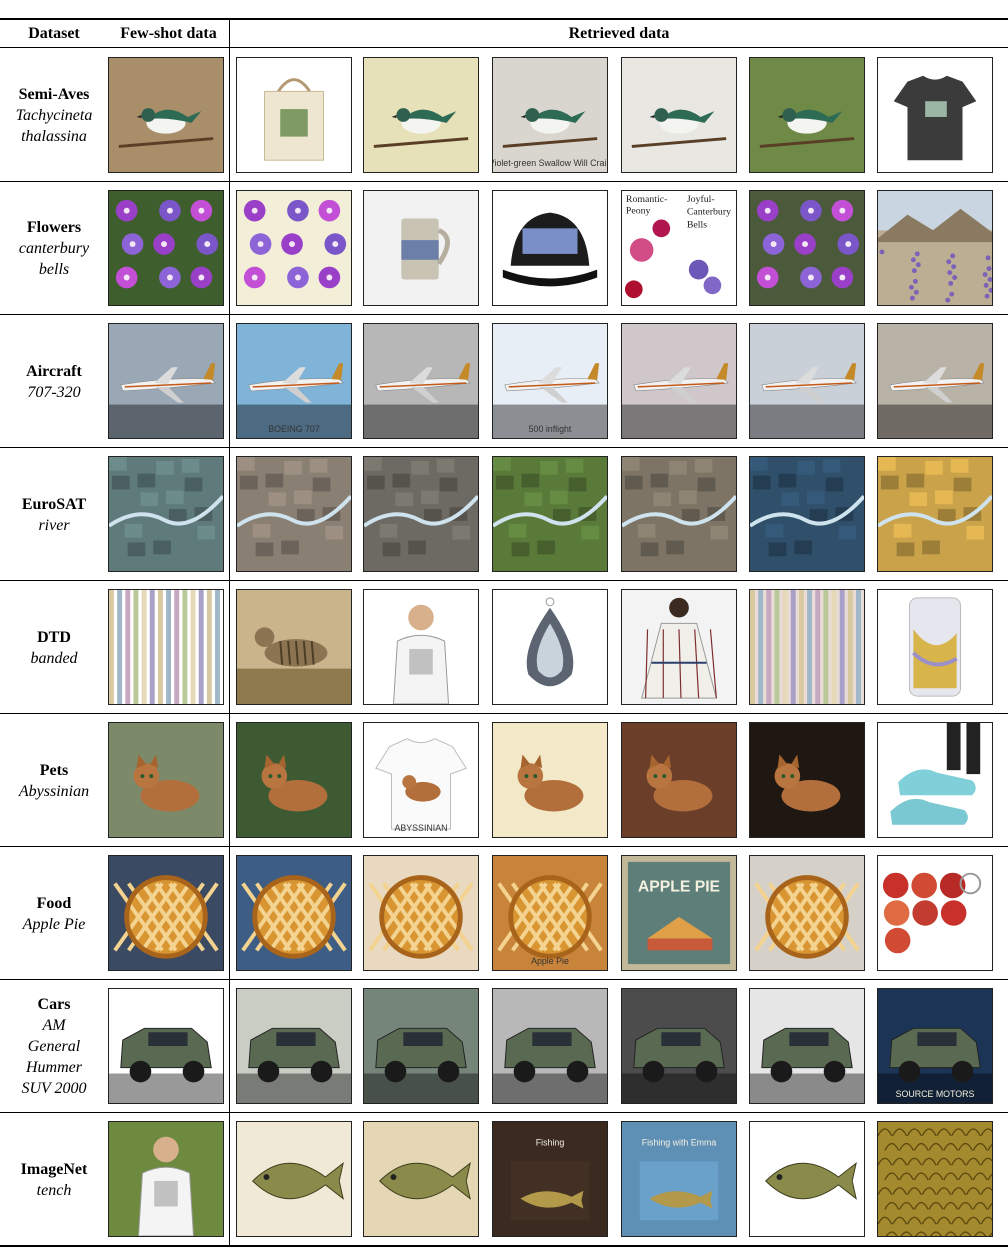  Describe the element at coordinates (54, 1046) in the screenshot. I see `row-label: Cars AM General Hummer SUV 2000` at that location.